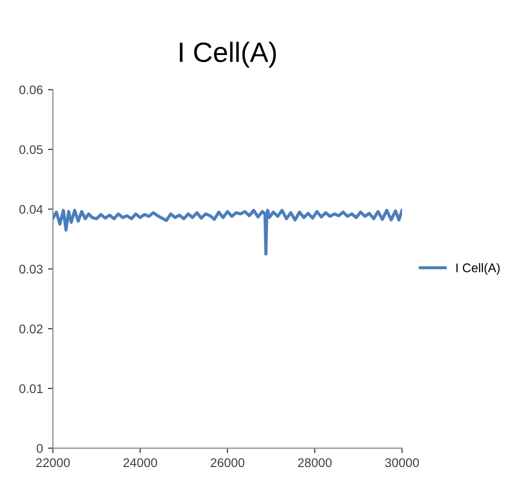 The height and width of the screenshot is (498, 529). What do you see at coordinates (227, 232) in the screenshot?
I see `line-series` at bounding box center [227, 232].